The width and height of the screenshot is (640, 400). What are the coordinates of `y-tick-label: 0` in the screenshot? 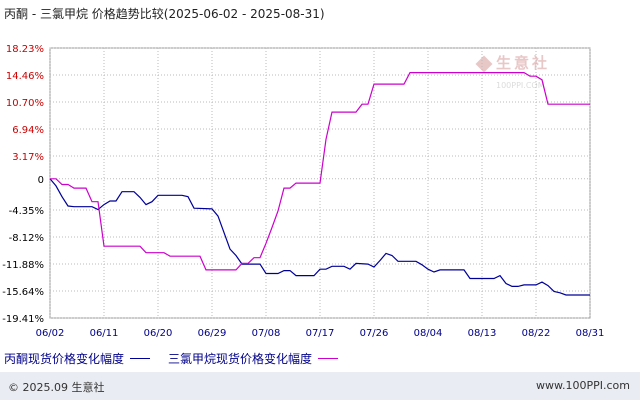 It's located at (41, 180).